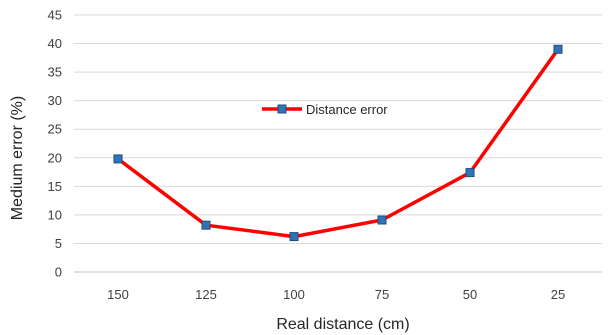  Describe the element at coordinates (55, 129) in the screenshot. I see `y-tick-label: 25` at that location.